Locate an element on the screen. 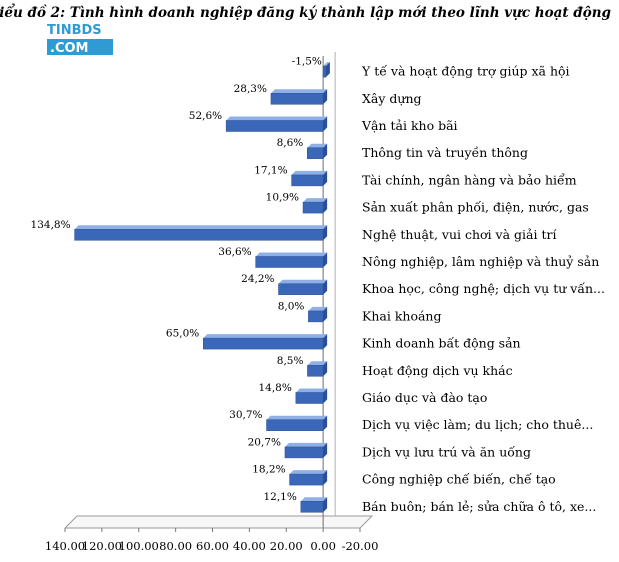 The image size is (619, 562). watermark-line2: .COM is located at coordinates (69, 48).